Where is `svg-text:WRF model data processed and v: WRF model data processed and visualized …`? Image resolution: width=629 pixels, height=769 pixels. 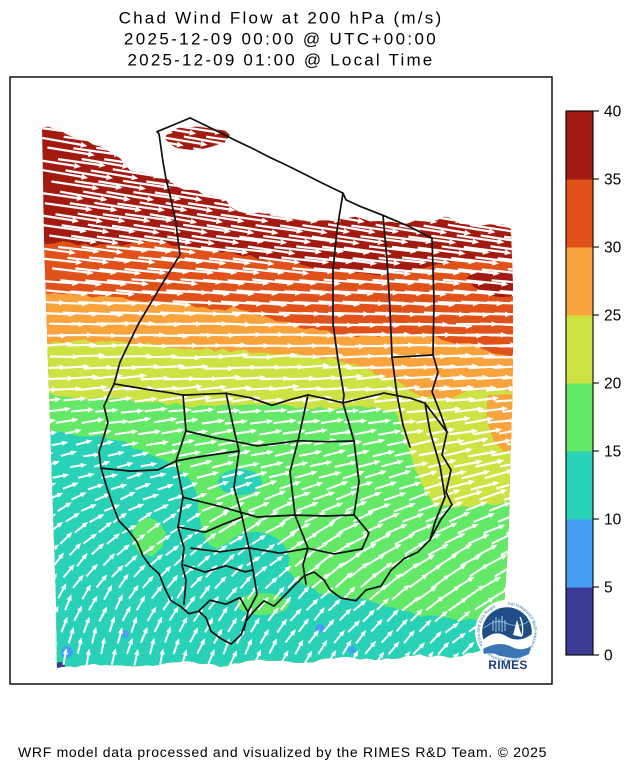
svg-text:WRF model data processed and v: WRF model data processed and visualized … is located at coordinates (282, 752).